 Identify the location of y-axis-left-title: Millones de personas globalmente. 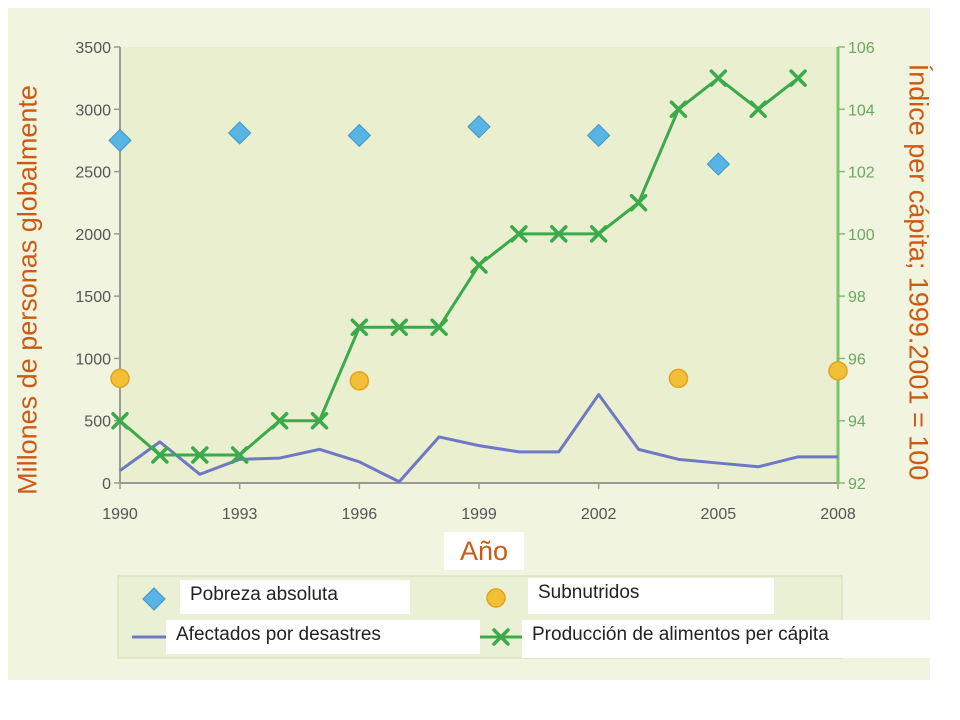
(27, 290).